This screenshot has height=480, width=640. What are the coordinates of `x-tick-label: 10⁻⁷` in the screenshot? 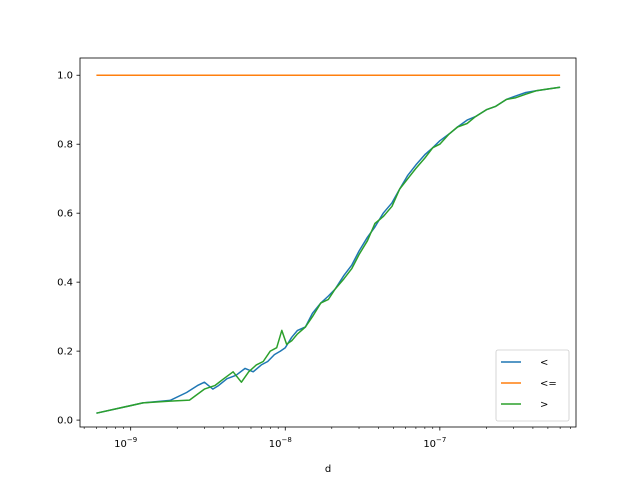 It's located at (434, 443).